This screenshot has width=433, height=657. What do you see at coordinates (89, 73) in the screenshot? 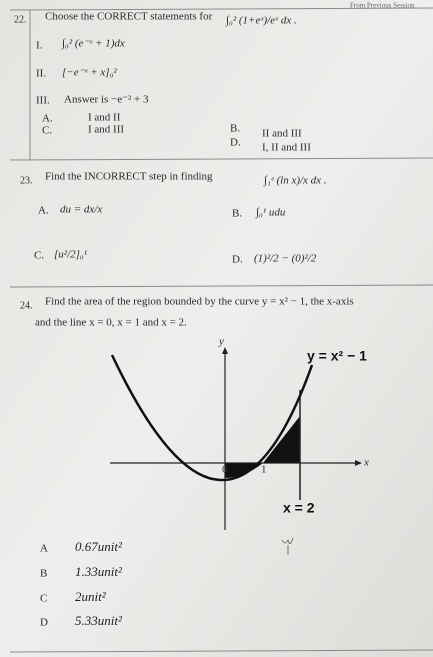
I see `statement-text: [−e⁻ˣ + x]₀²` at bounding box center [89, 73].